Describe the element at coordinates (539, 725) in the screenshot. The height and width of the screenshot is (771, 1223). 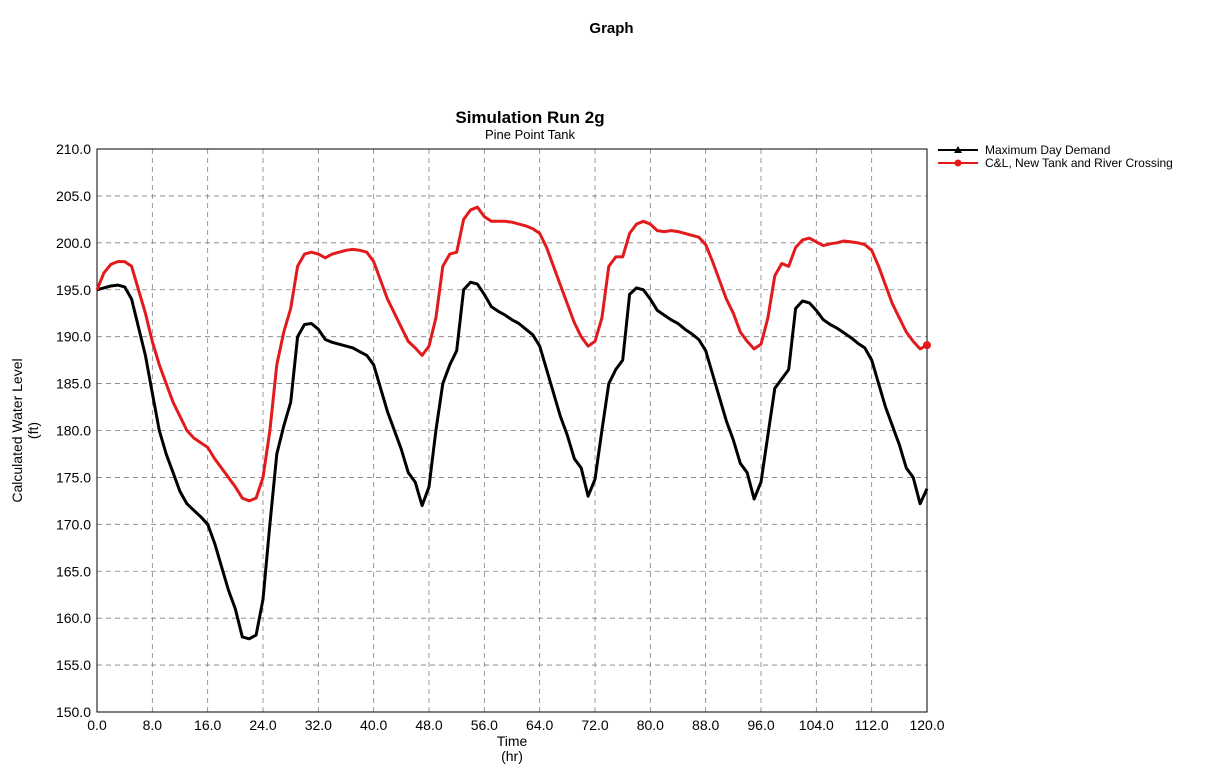
I see `x-tick-label: 64.0` at that location.